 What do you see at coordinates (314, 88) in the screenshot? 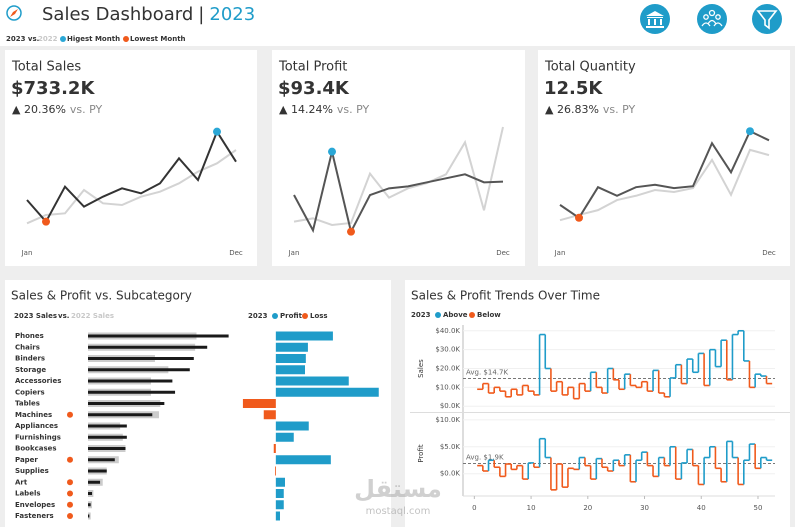
I see `kpi-value: $93.4K` at bounding box center [314, 88].